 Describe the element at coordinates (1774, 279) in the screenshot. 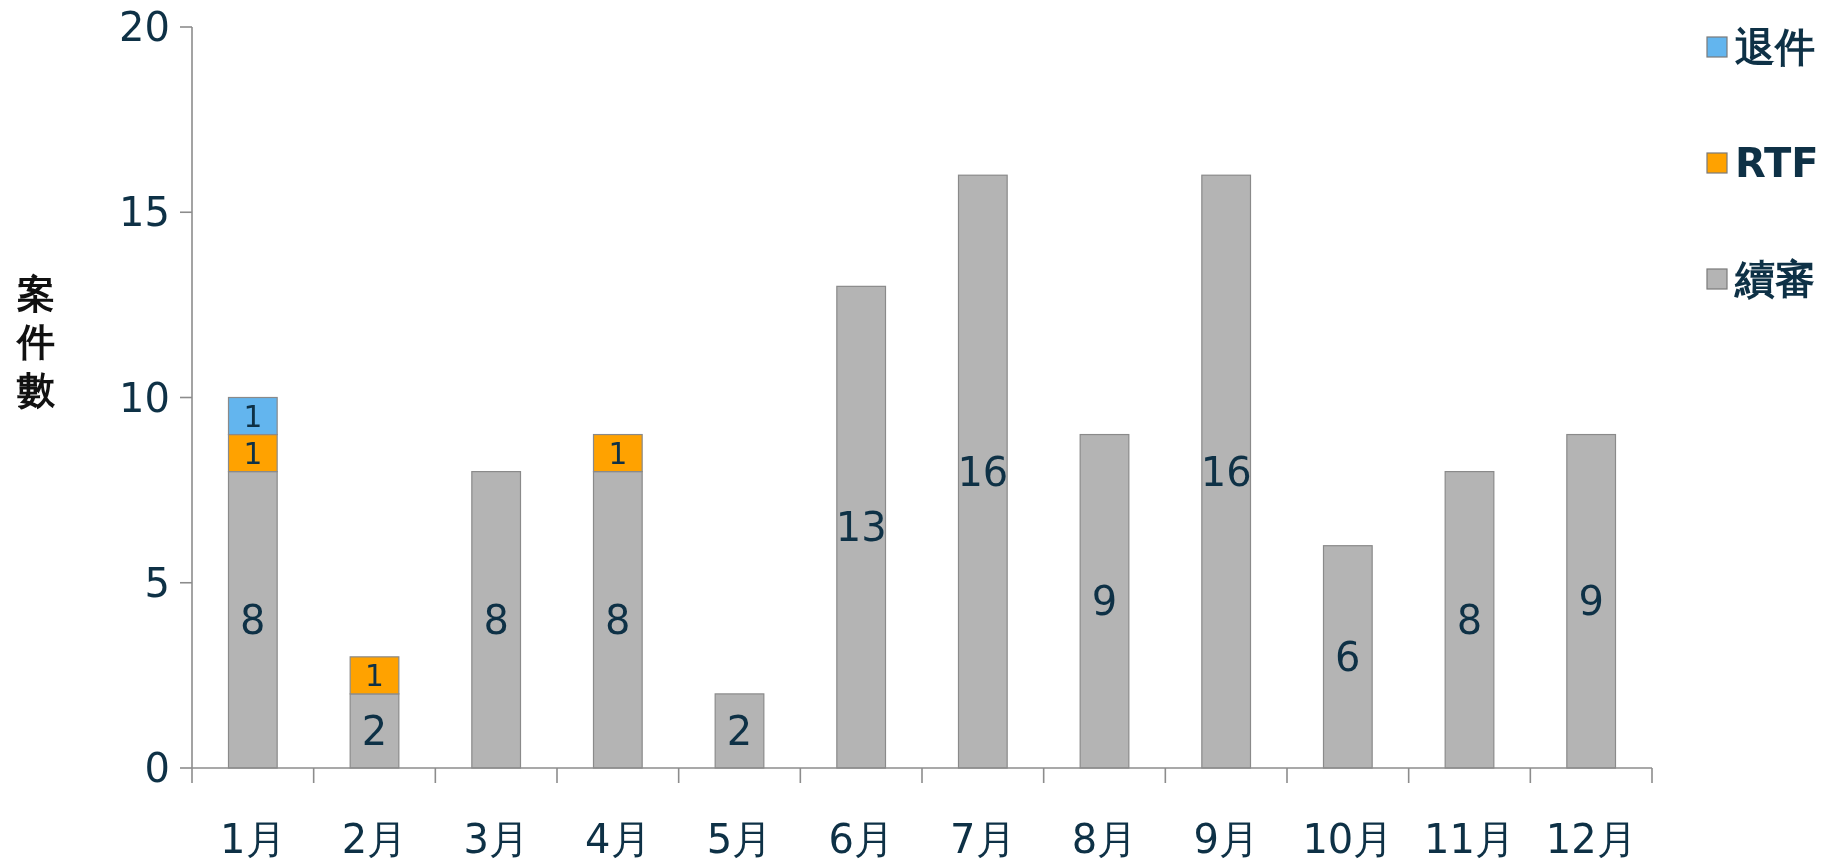

I see `legend-label: 續審` at that location.